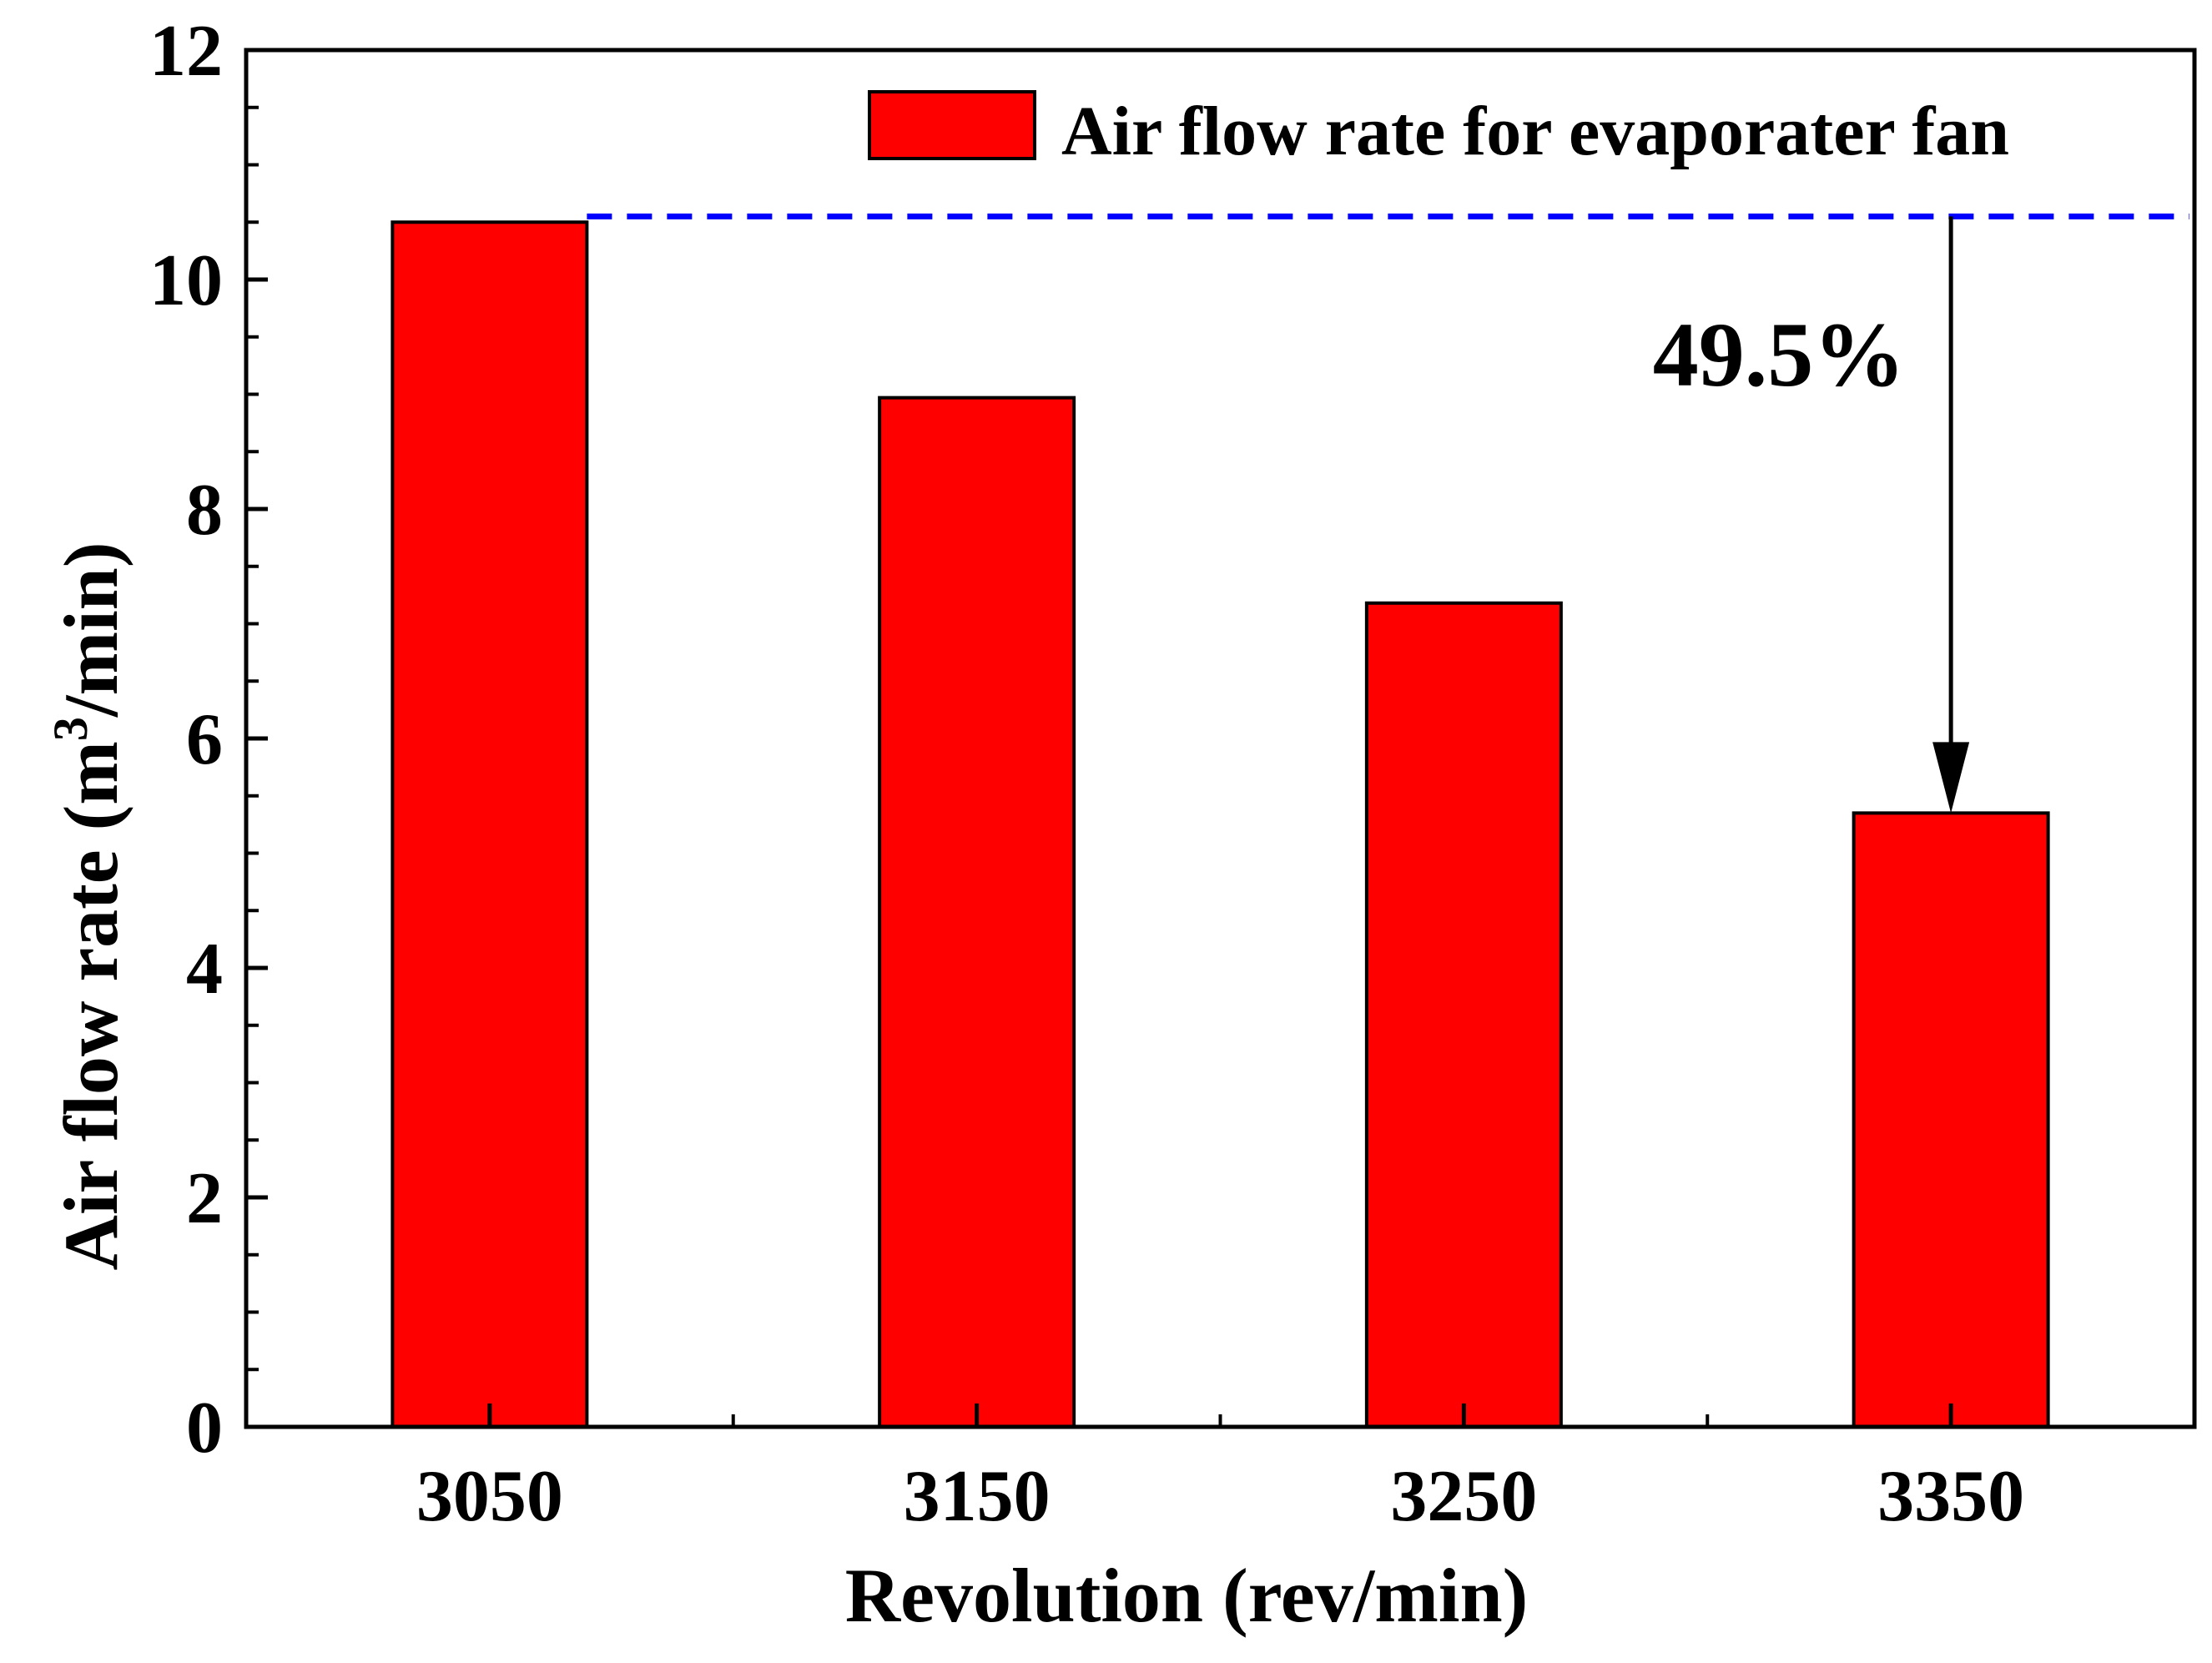 The width and height of the screenshot is (2212, 1663). What do you see at coordinates (1535, 132) in the screenshot?
I see `legend-label: Air flow rate for evaporater fan` at bounding box center [1535, 132].